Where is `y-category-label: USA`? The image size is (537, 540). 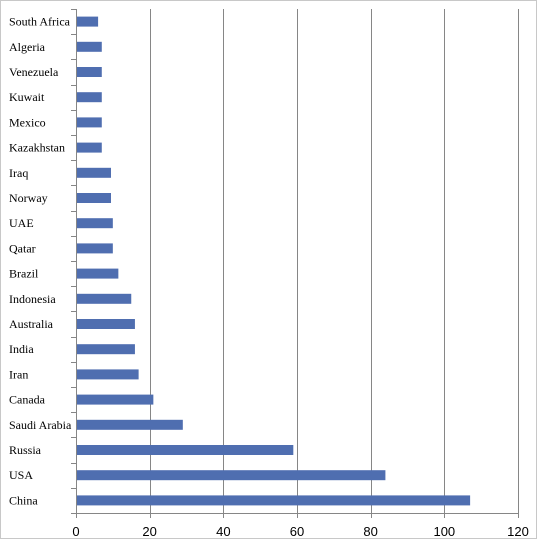 y-category-label: USA is located at coordinates (21, 475).